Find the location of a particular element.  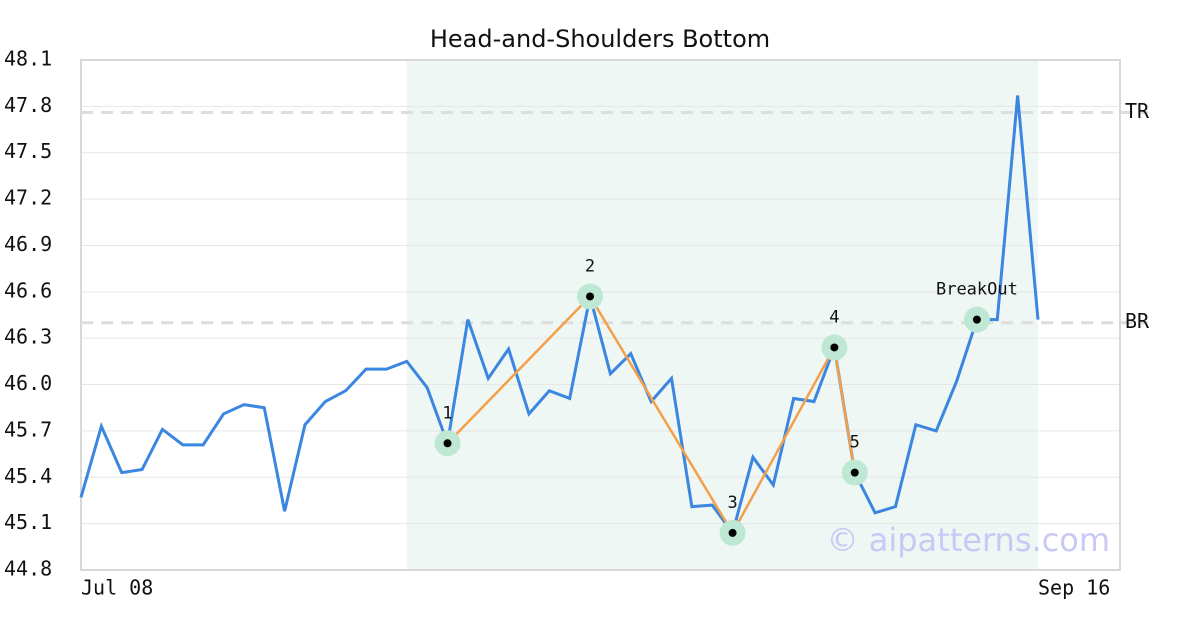

pattern-point-label: 4 is located at coordinates (834, 317).